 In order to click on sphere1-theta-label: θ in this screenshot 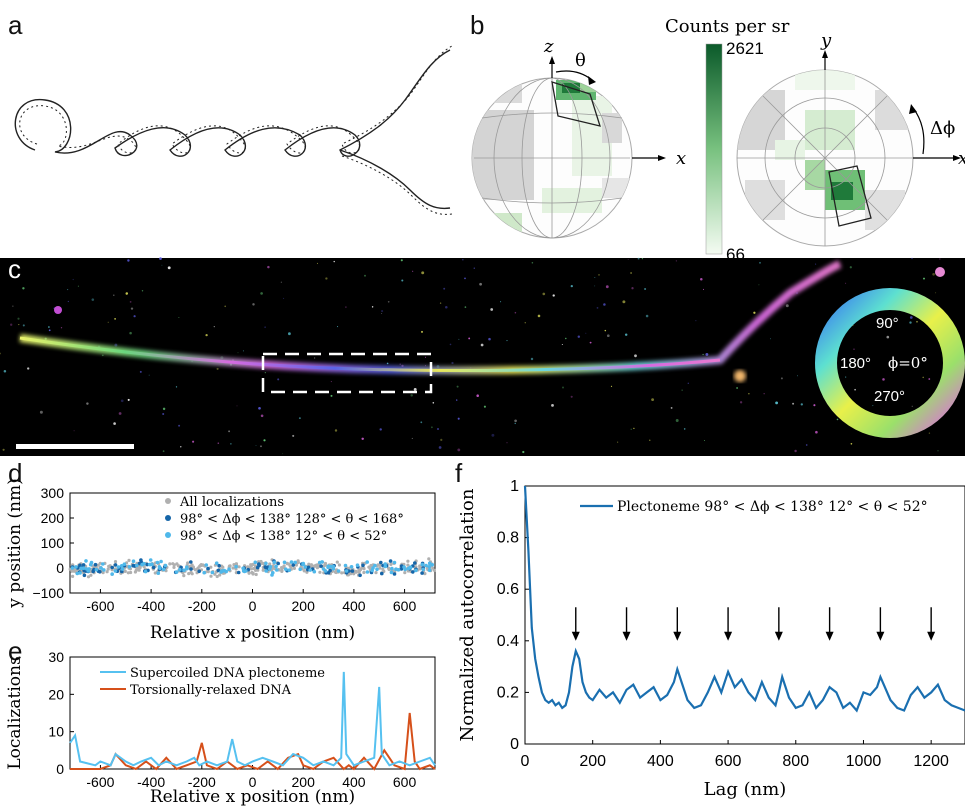, I will do `click(580, 60)`.